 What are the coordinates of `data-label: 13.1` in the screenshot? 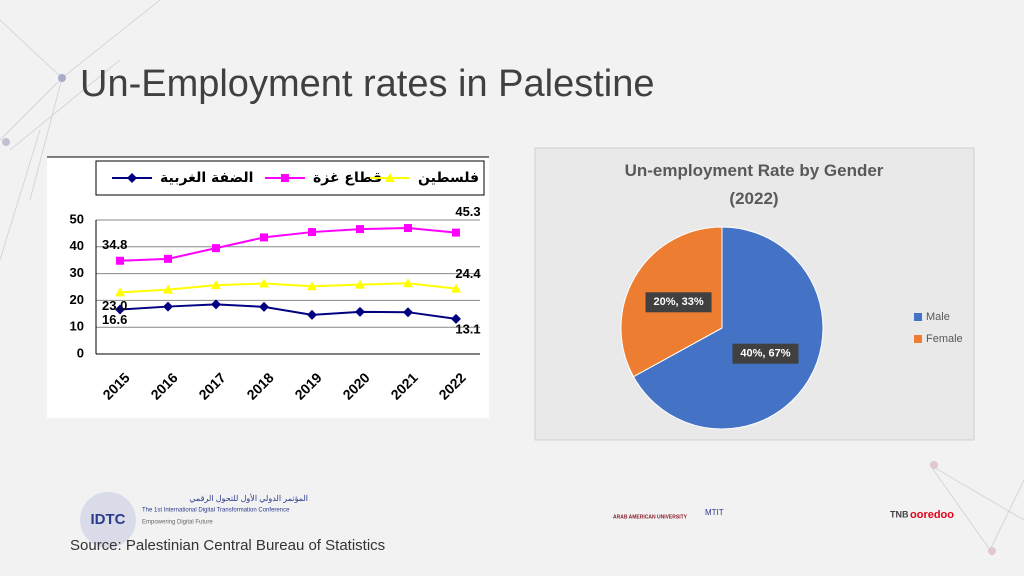 It's located at (467, 328).